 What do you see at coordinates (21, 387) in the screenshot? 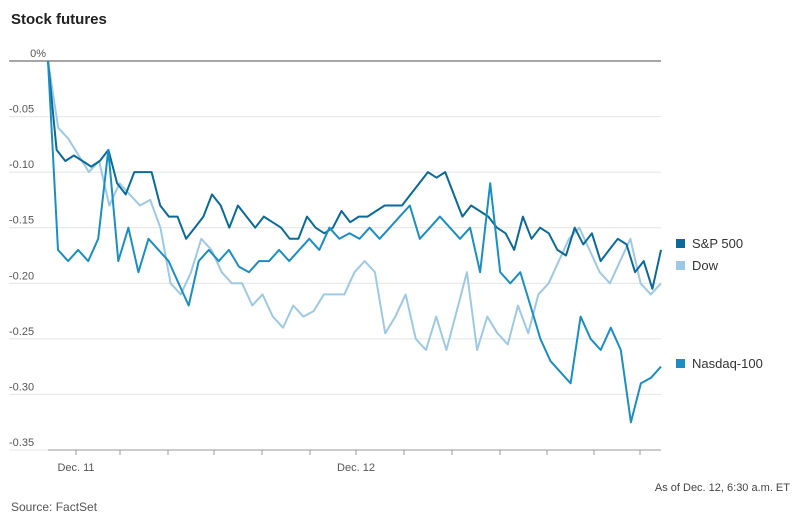
I see `y-tick-label: -0.30` at bounding box center [21, 387].